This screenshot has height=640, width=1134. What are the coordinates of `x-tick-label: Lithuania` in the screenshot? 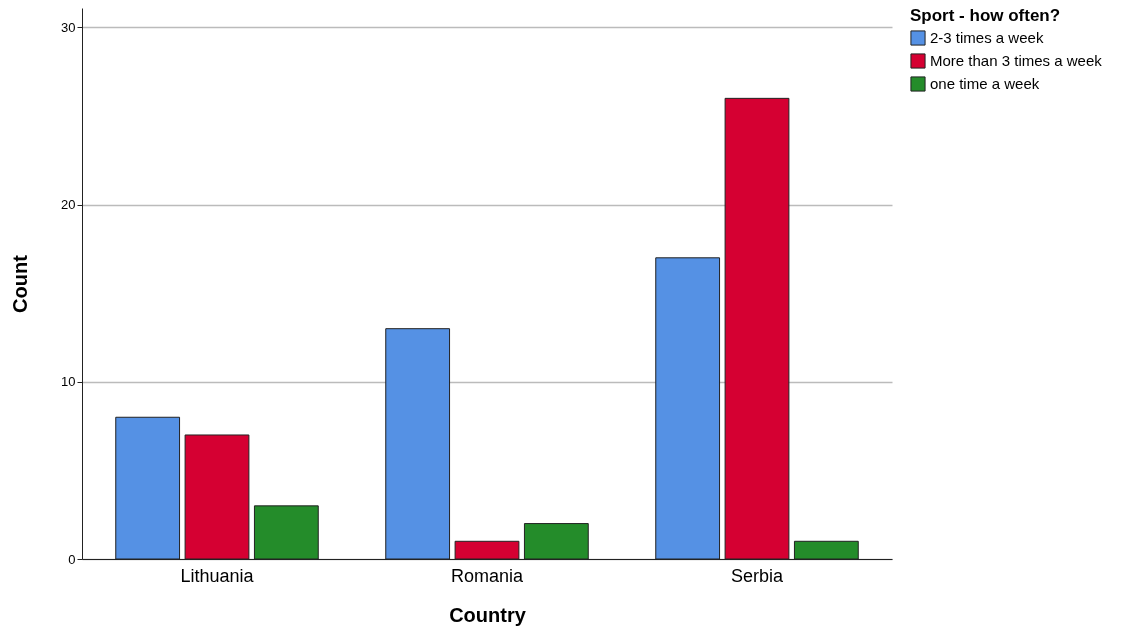 It's located at (217, 575).